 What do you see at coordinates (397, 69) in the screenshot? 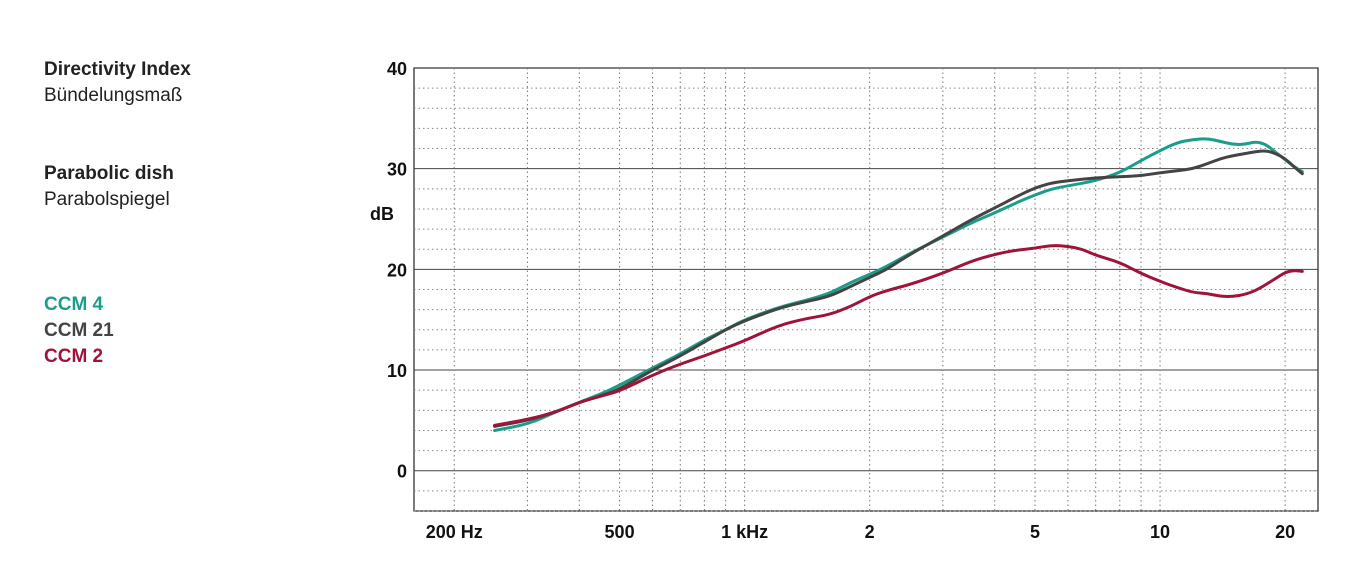
I see `y-tick-label: 40` at bounding box center [397, 69].